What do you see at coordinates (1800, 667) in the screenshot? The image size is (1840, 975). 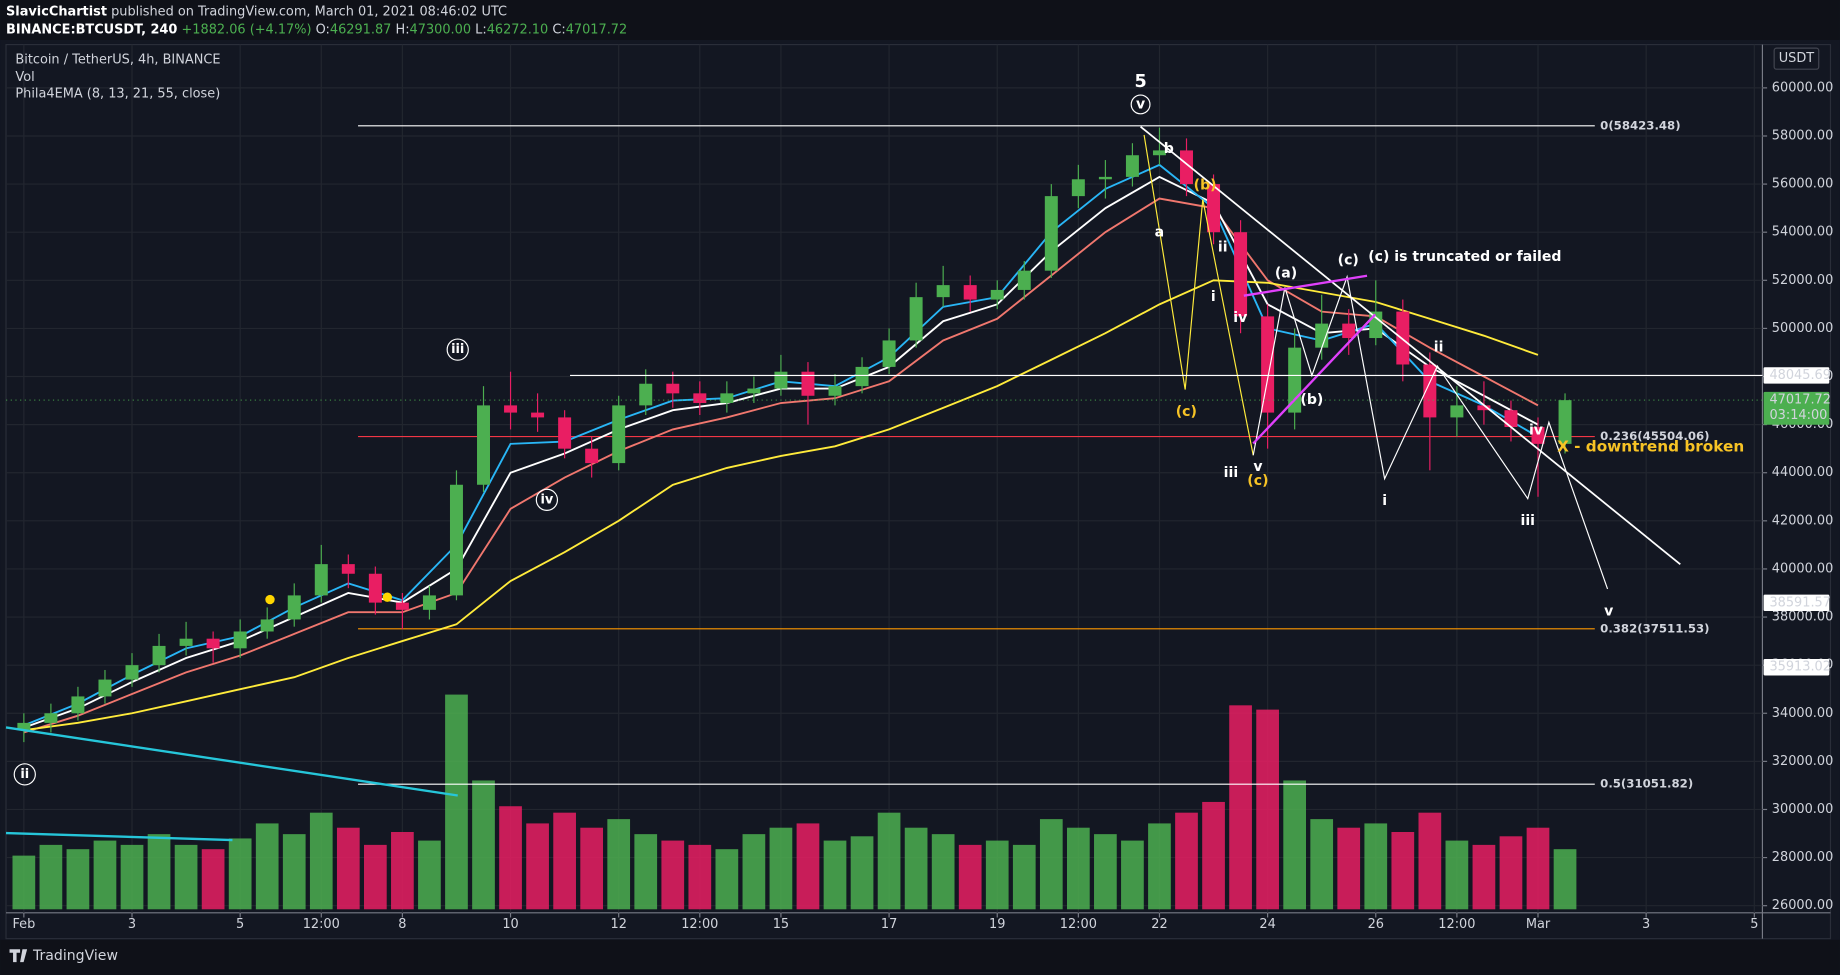 I see `price-tag-label: 35913.02` at bounding box center [1800, 667].